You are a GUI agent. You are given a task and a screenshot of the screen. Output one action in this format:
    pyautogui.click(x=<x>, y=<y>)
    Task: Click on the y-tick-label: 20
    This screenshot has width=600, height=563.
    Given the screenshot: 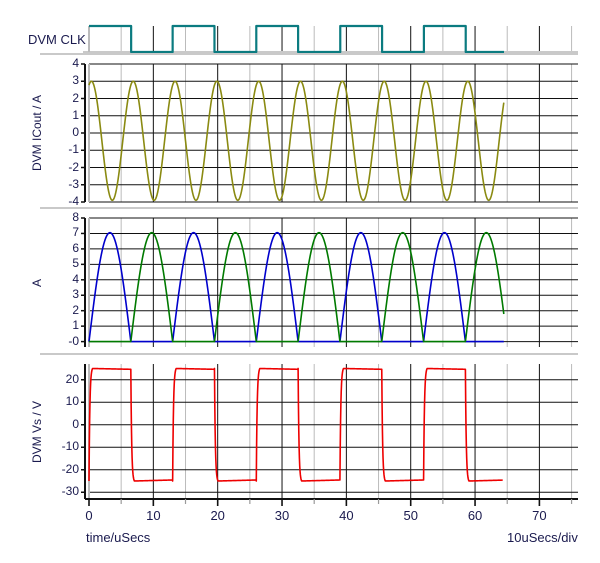 What is the action you would take?
    pyautogui.click(x=72, y=378)
    